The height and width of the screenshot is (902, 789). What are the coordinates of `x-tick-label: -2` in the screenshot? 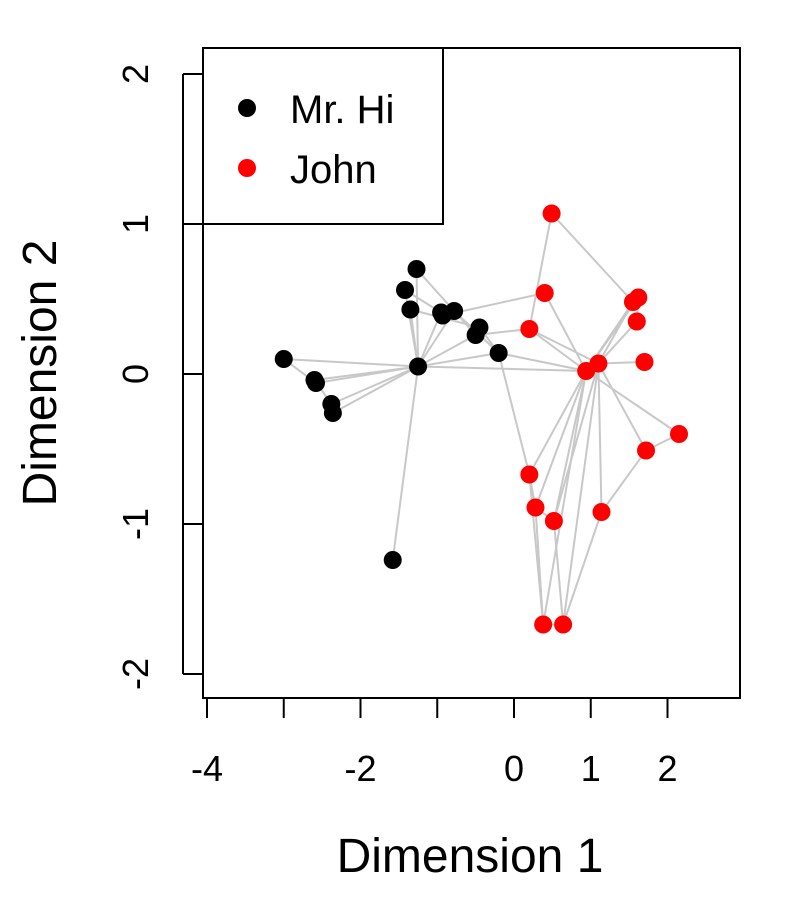 It's located at (360, 768).